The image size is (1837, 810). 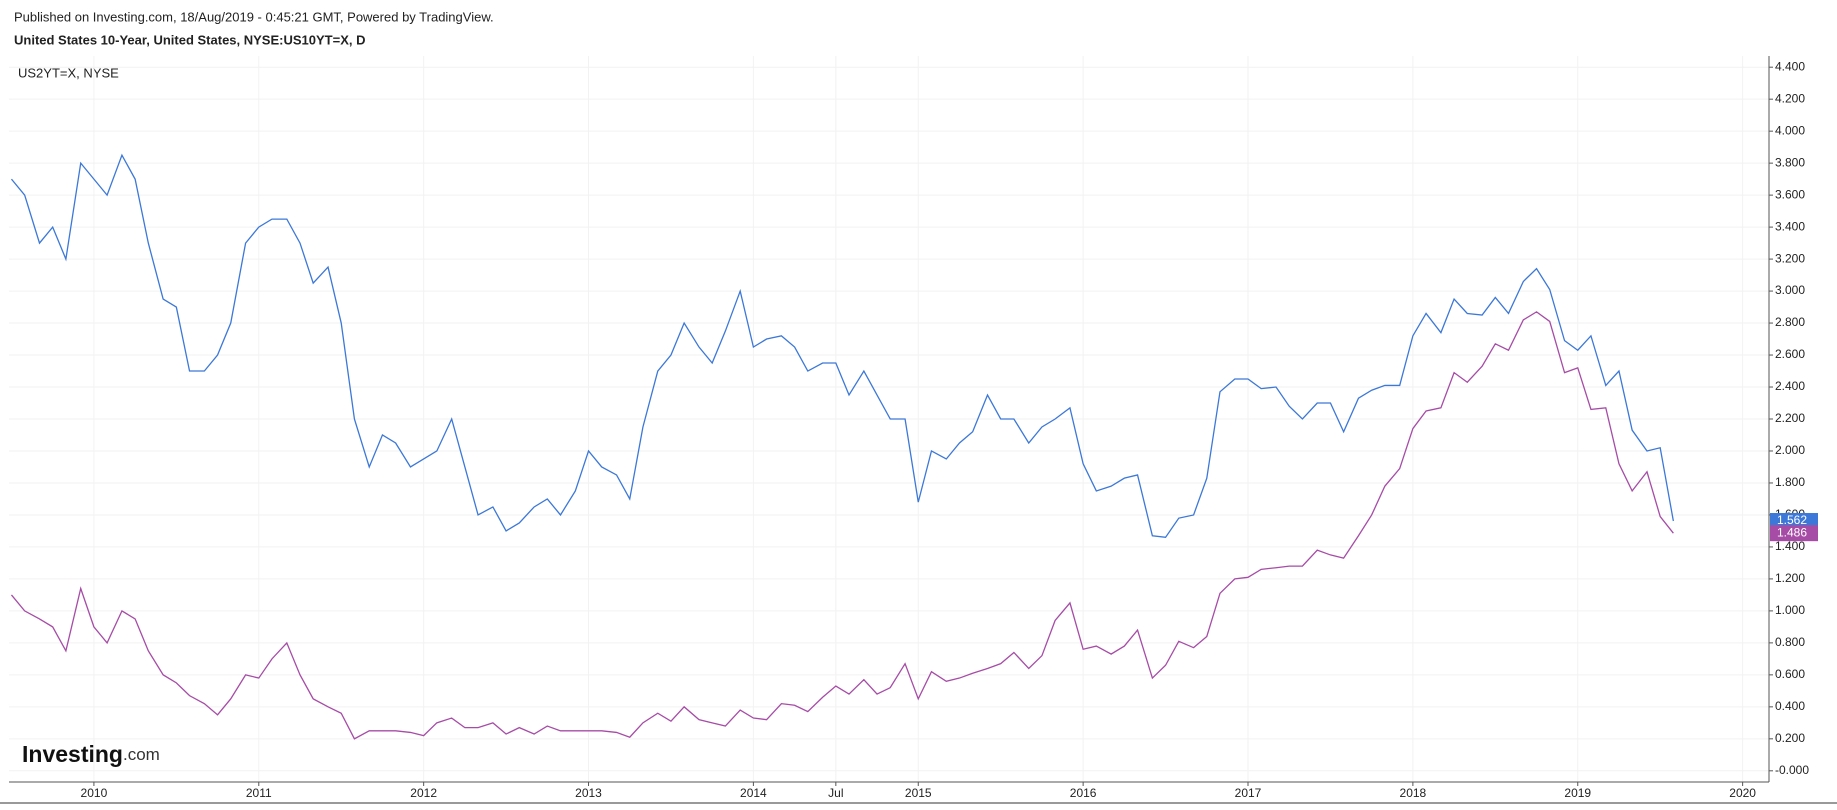 I want to click on y-tick-label: 3.200, so click(x=1790, y=258).